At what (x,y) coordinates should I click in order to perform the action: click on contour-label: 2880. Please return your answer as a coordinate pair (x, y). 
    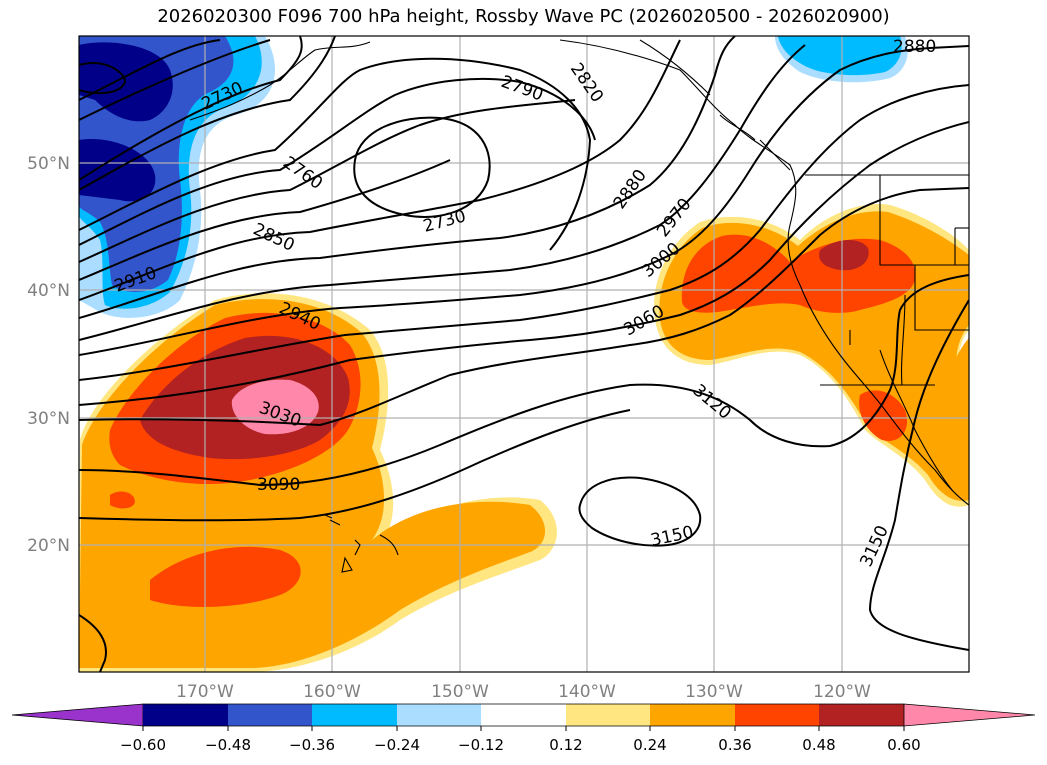
    Looking at the image, I should click on (914, 47).